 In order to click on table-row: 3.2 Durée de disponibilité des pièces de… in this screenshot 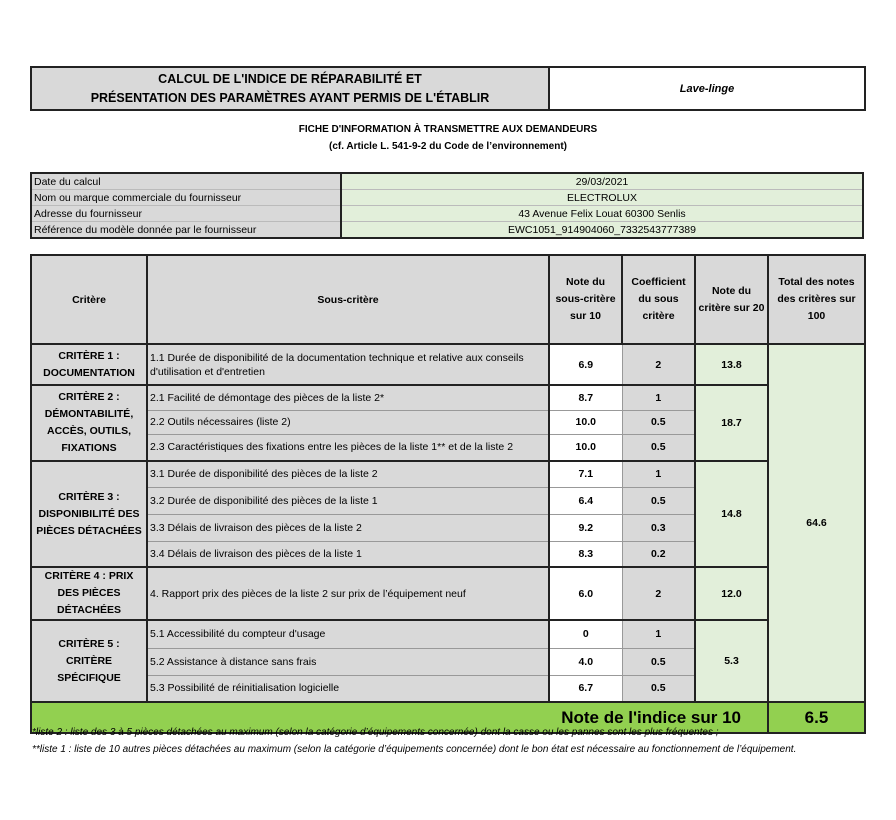, I will do `click(448, 500)`.